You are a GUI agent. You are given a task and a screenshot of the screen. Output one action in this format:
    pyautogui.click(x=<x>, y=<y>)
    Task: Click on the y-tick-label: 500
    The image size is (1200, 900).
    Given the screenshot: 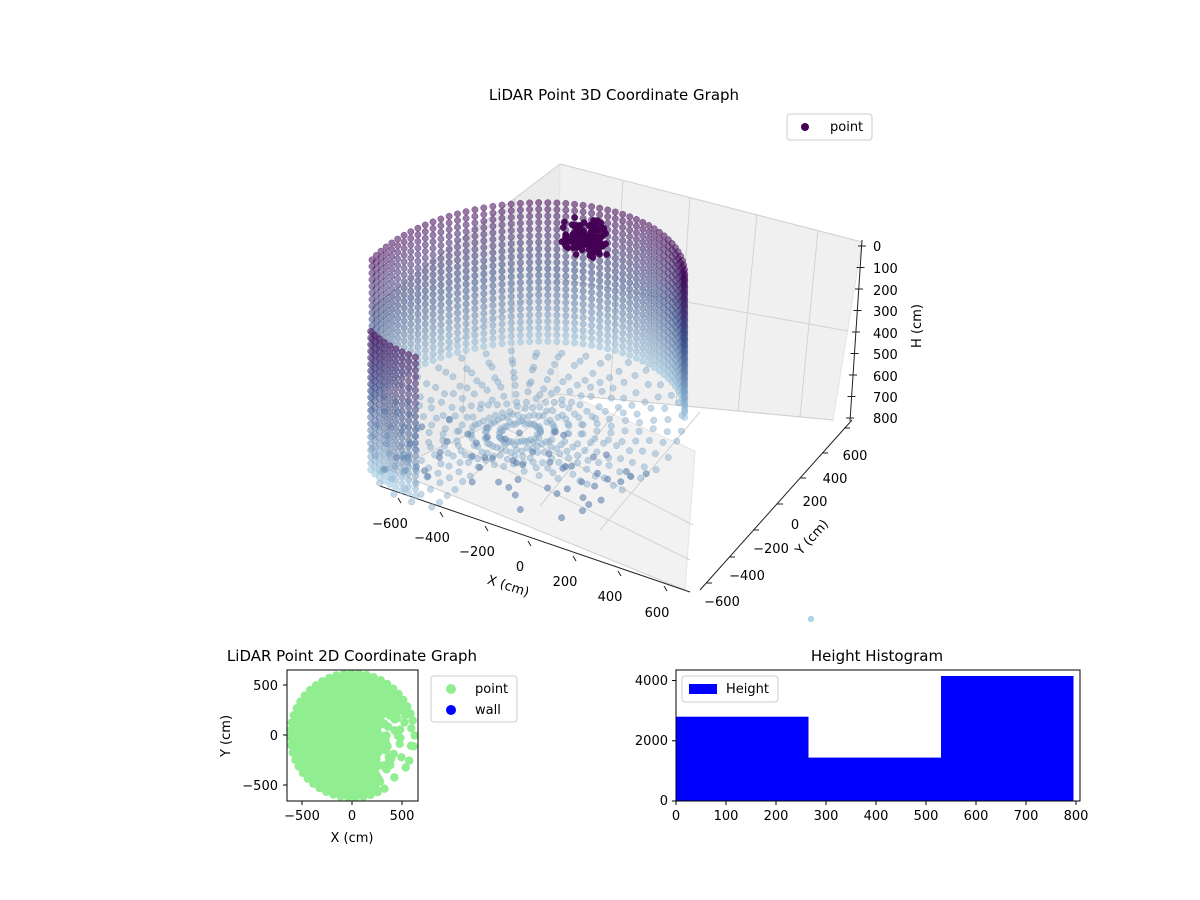 What is the action you would take?
    pyautogui.click(x=265, y=686)
    